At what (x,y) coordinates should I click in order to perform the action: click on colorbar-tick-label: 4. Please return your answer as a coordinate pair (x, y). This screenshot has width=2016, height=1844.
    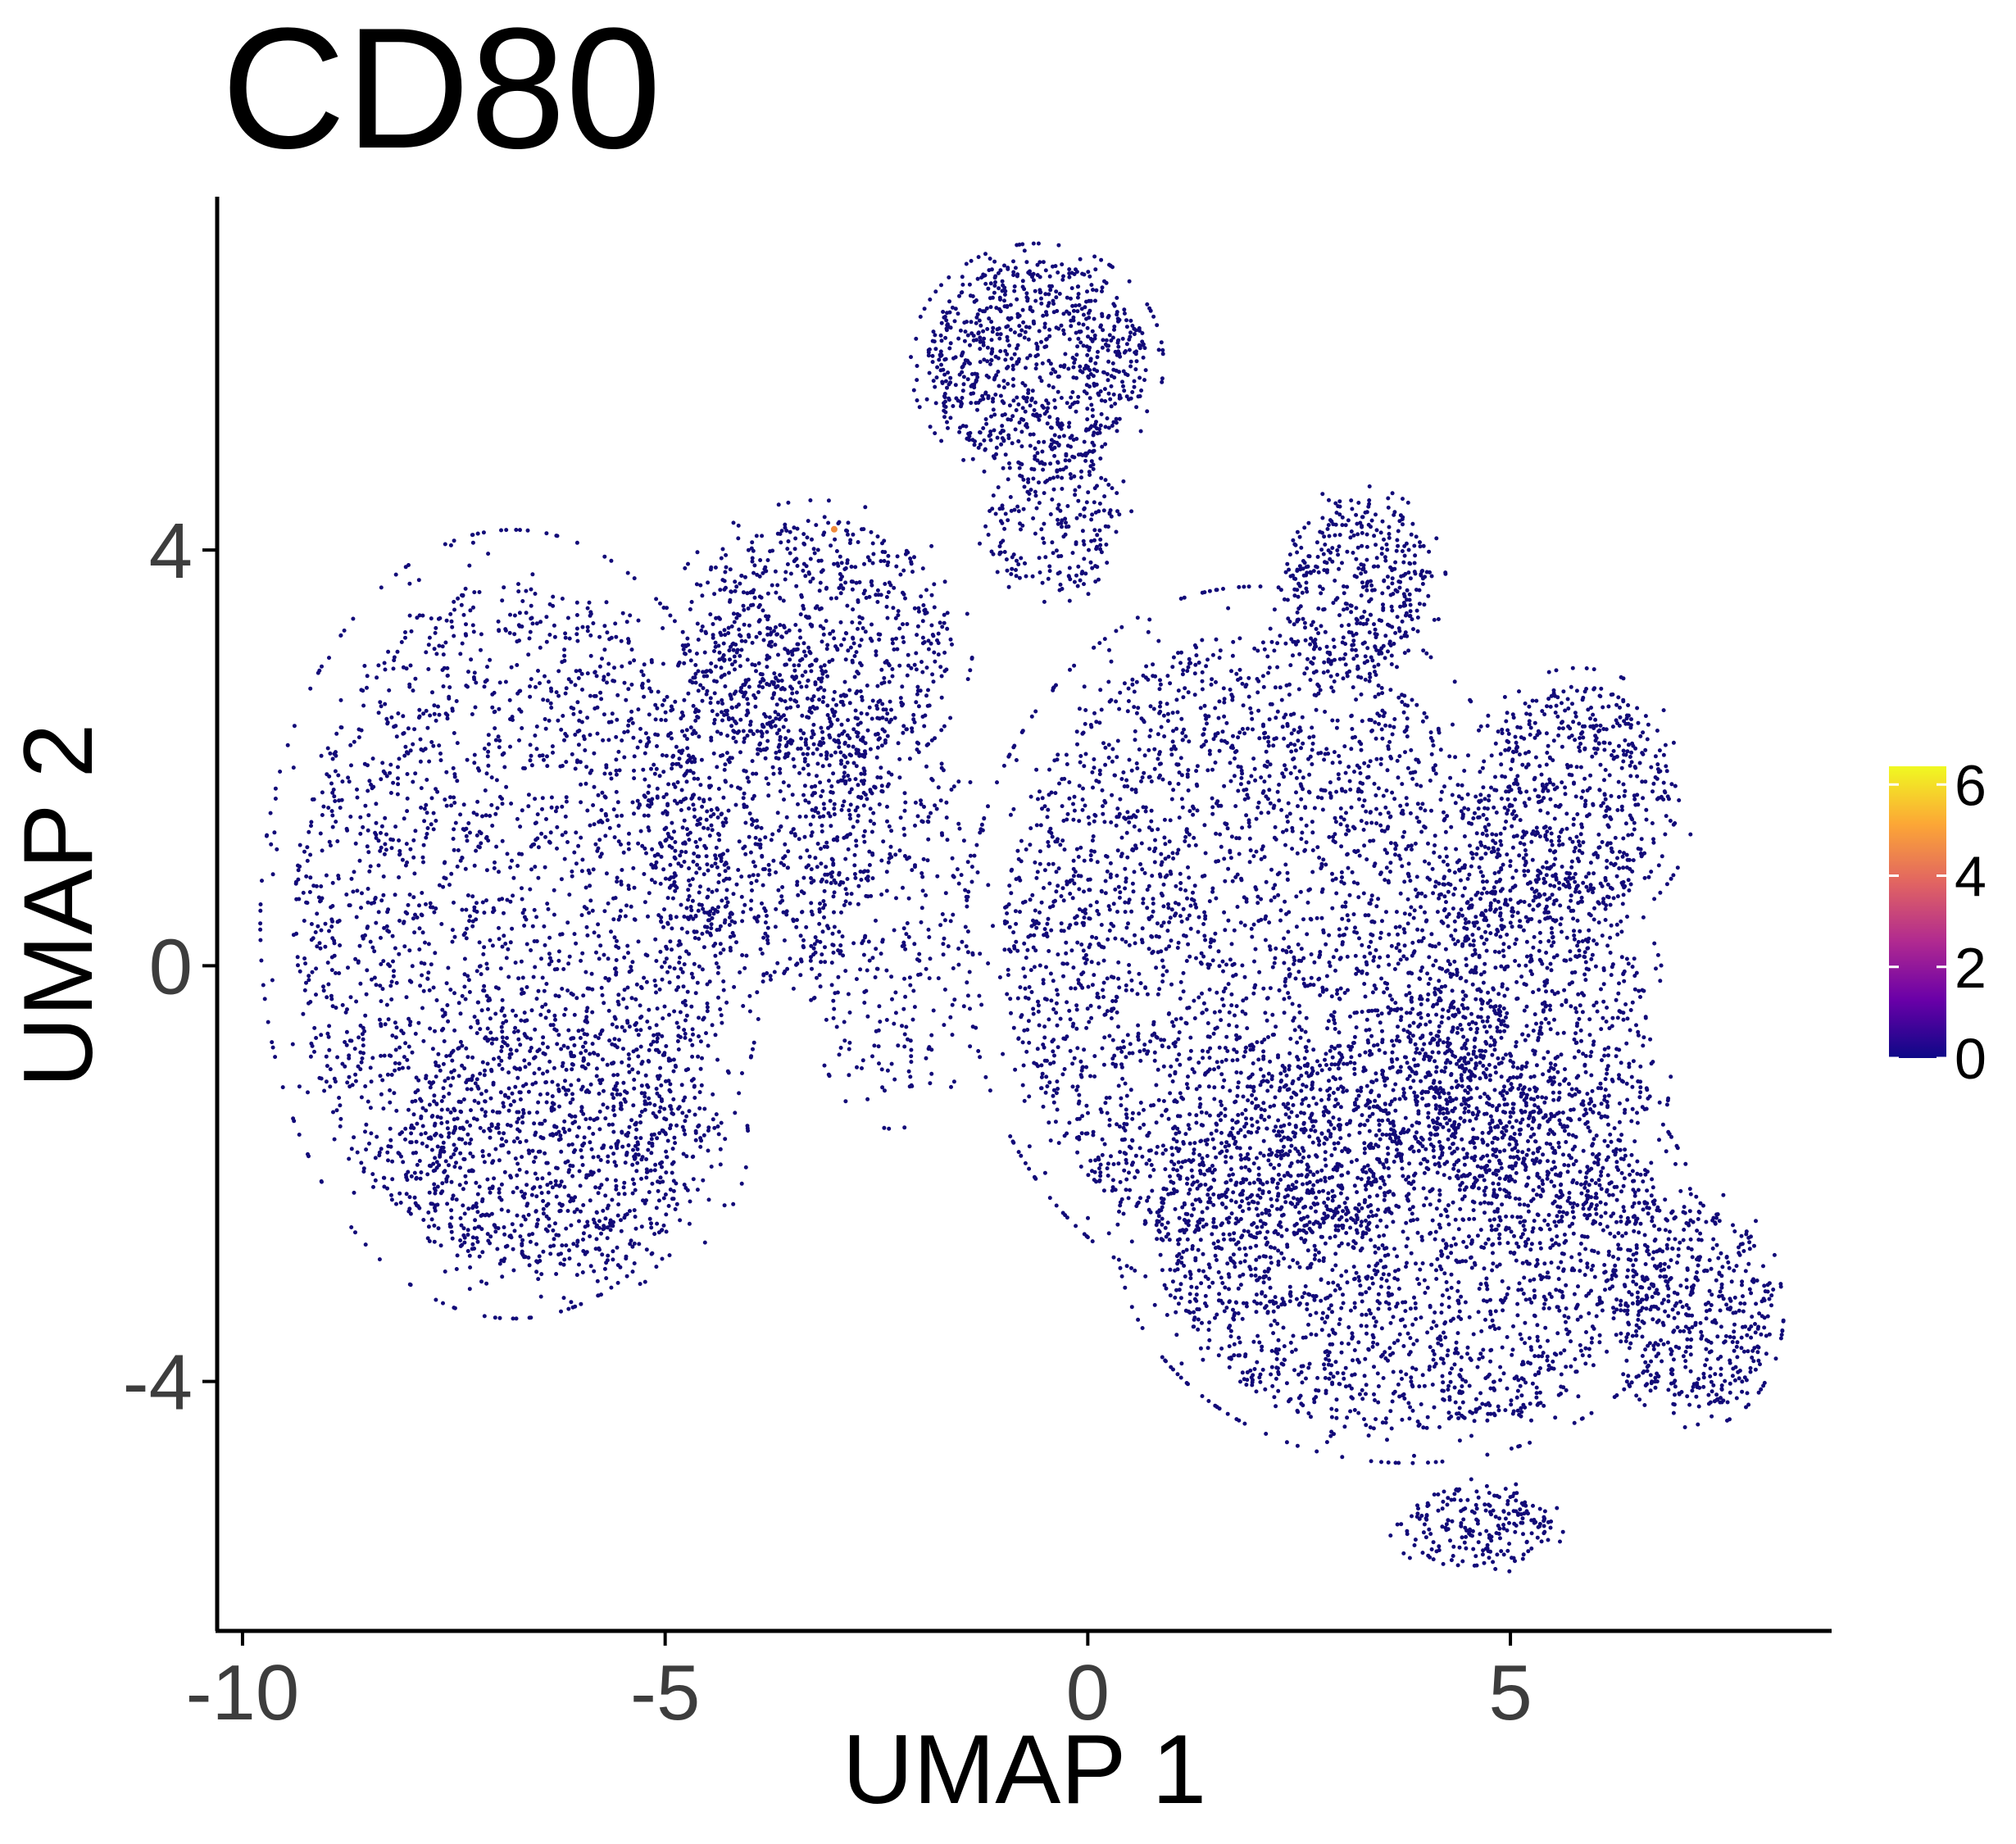
    Looking at the image, I should click on (1971, 877).